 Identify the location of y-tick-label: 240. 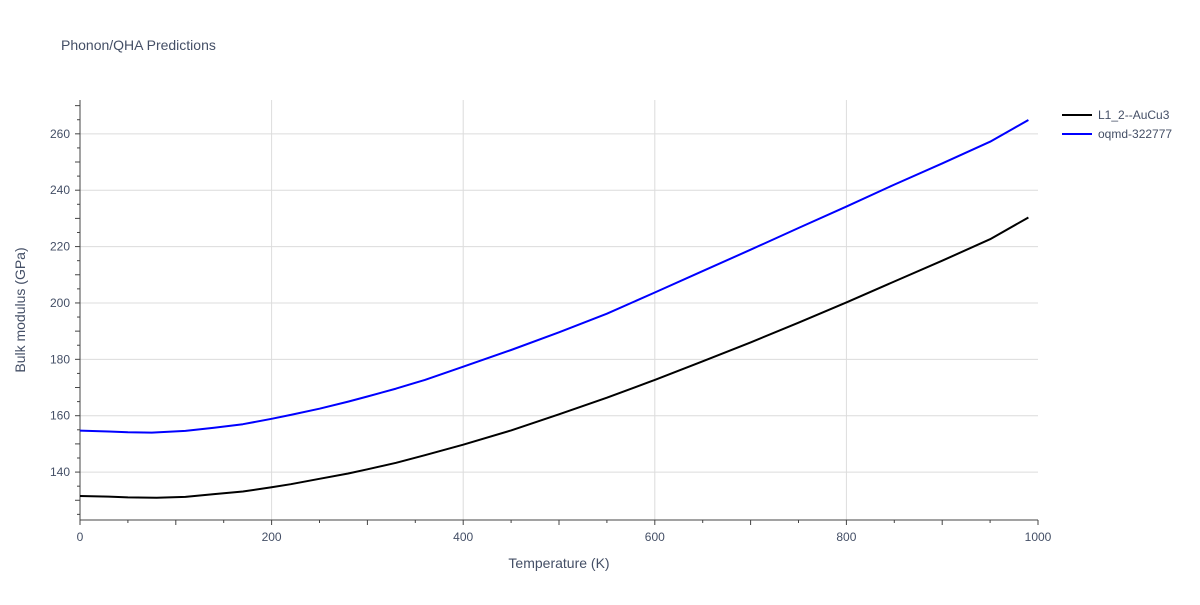
(60, 190).